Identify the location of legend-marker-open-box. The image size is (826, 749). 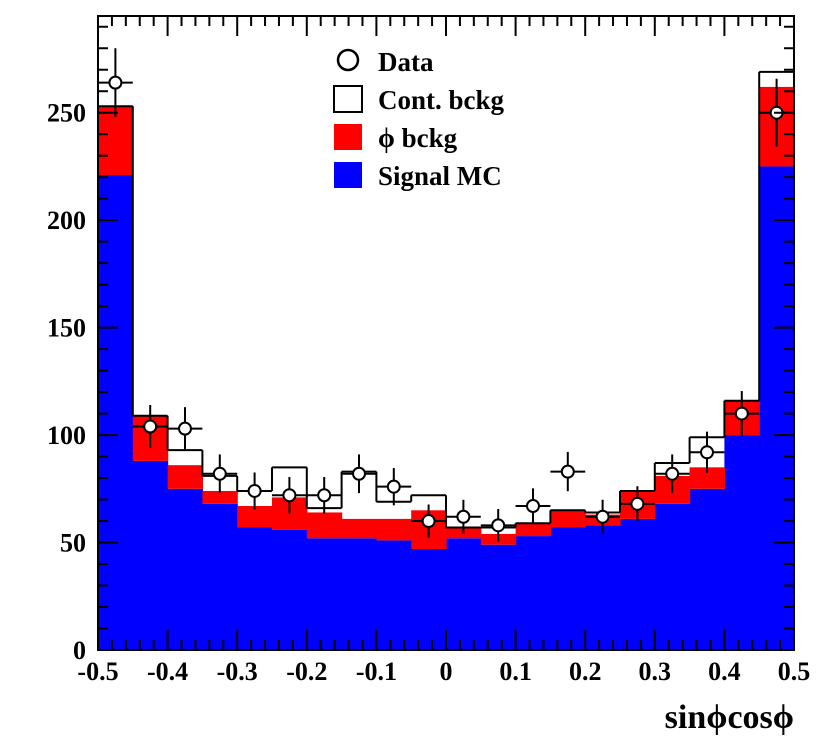
(348, 99).